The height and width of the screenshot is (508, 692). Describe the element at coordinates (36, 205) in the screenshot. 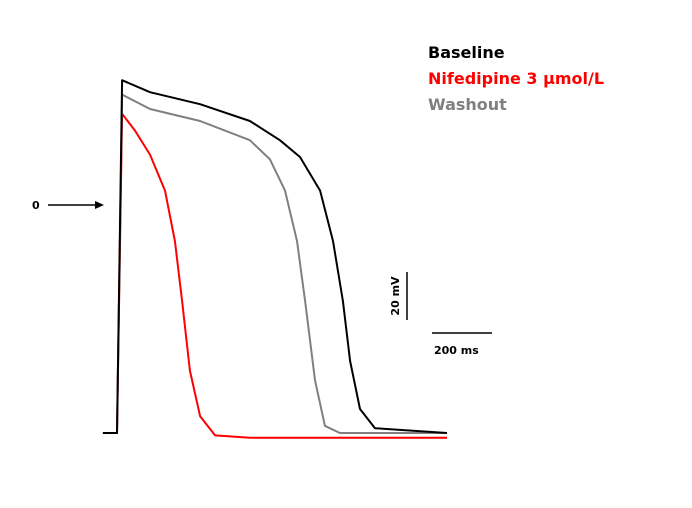

I see `zero-label: 0` at that location.